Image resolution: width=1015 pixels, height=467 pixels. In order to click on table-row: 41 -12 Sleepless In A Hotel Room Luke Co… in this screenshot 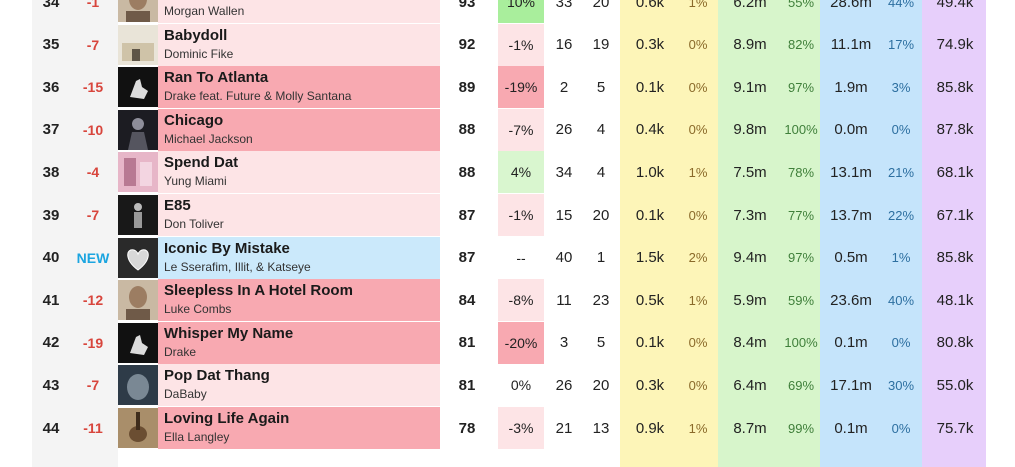, I will do `click(507, 300)`.